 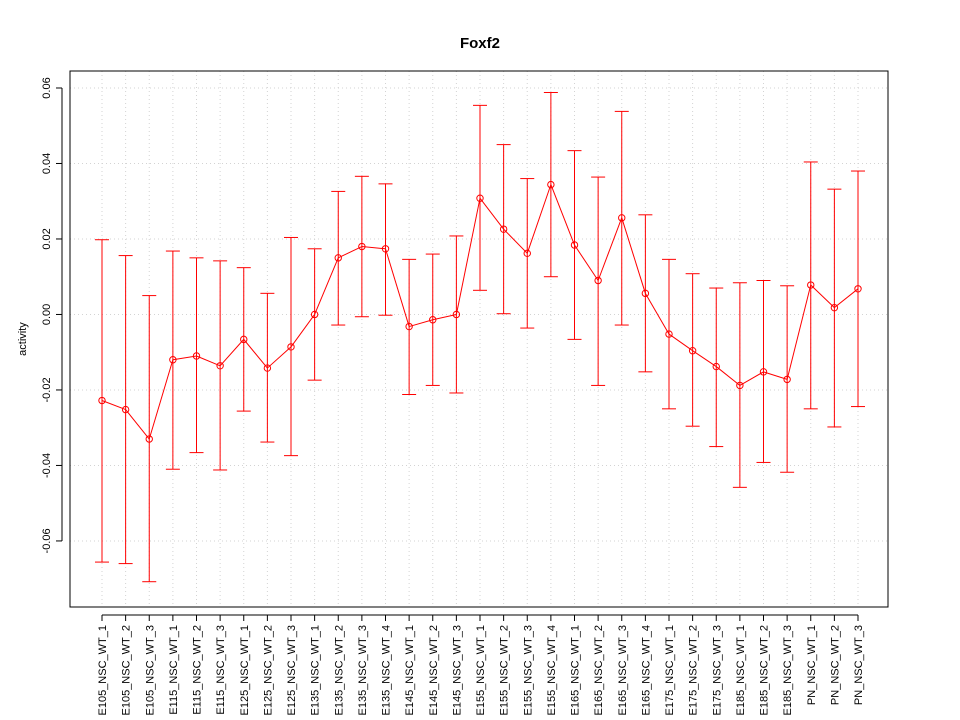 What do you see at coordinates (434, 670) in the screenshot?
I see `x-tick-label: E145_NSC_WT_2` at bounding box center [434, 670].